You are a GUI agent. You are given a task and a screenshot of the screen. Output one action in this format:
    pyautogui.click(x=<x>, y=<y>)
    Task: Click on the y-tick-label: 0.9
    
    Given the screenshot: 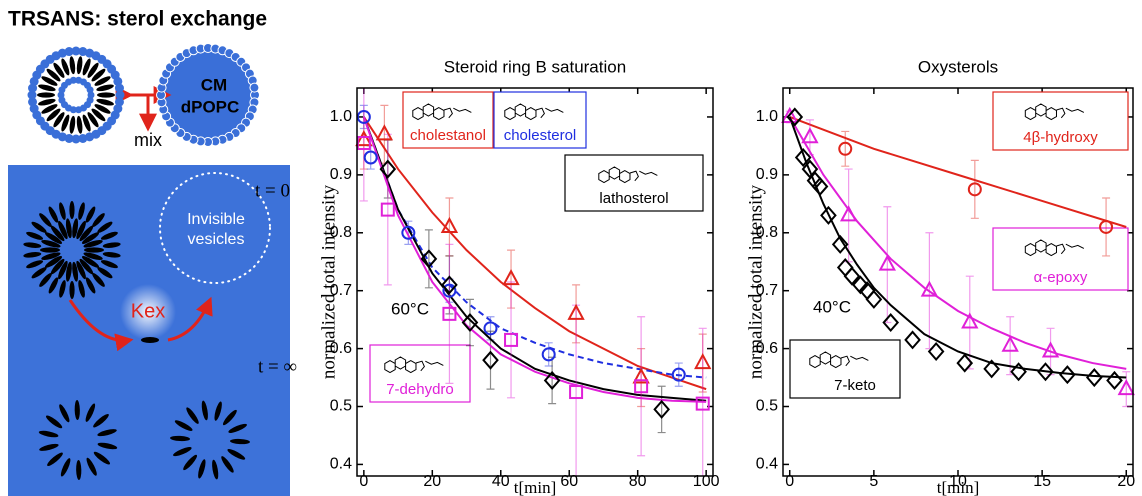 What is the action you would take?
    pyautogui.click(x=767, y=174)
    